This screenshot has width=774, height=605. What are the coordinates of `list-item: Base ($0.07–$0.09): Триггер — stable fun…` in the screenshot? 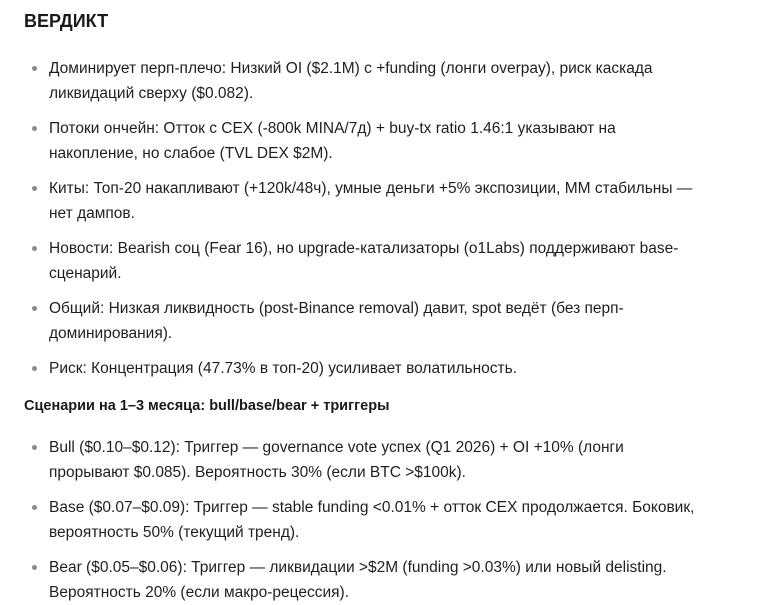 It's located at (399, 520).